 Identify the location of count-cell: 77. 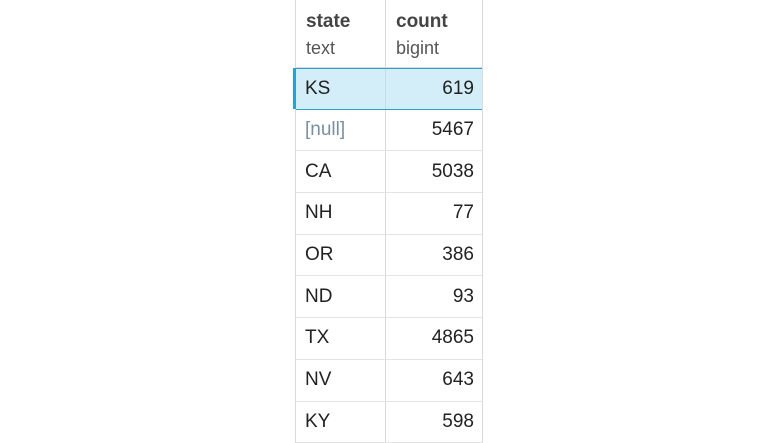
(463, 213).